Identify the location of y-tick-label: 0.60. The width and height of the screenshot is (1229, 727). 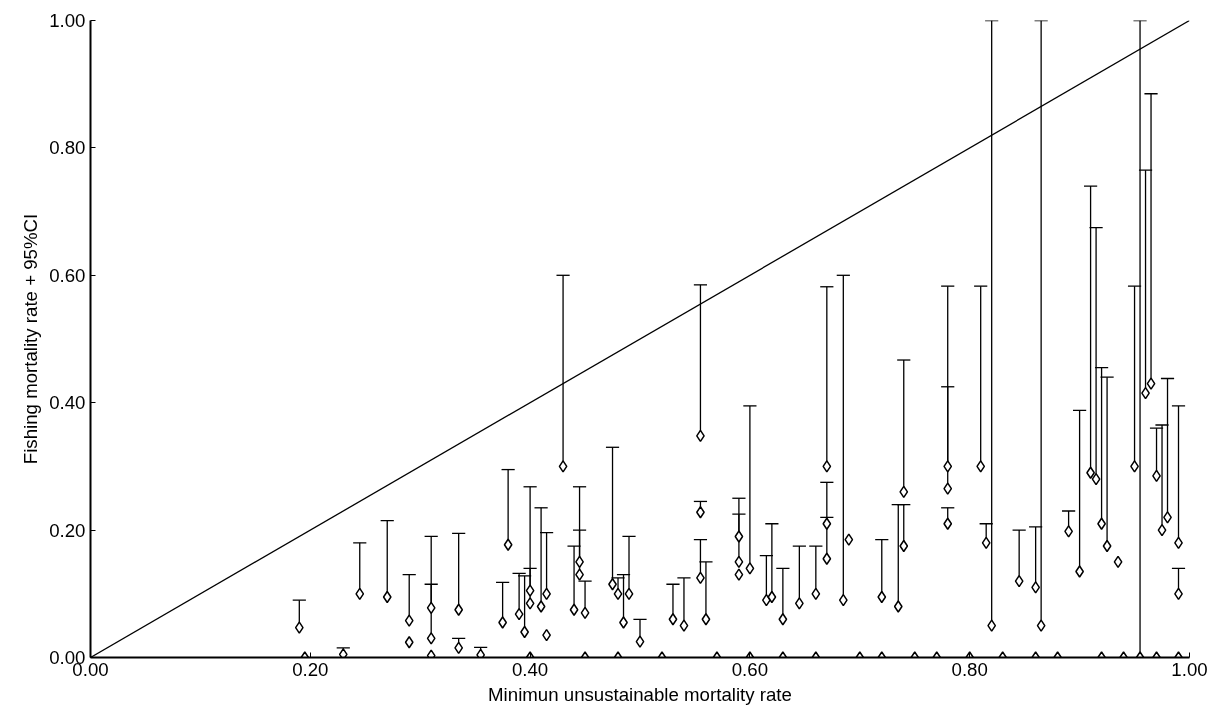
(67, 275).